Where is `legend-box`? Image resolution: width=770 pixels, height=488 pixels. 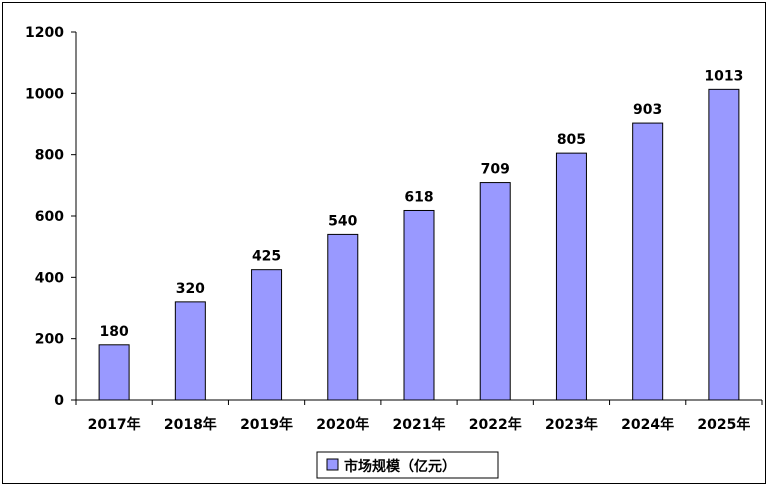 legend-box is located at coordinates (407, 465).